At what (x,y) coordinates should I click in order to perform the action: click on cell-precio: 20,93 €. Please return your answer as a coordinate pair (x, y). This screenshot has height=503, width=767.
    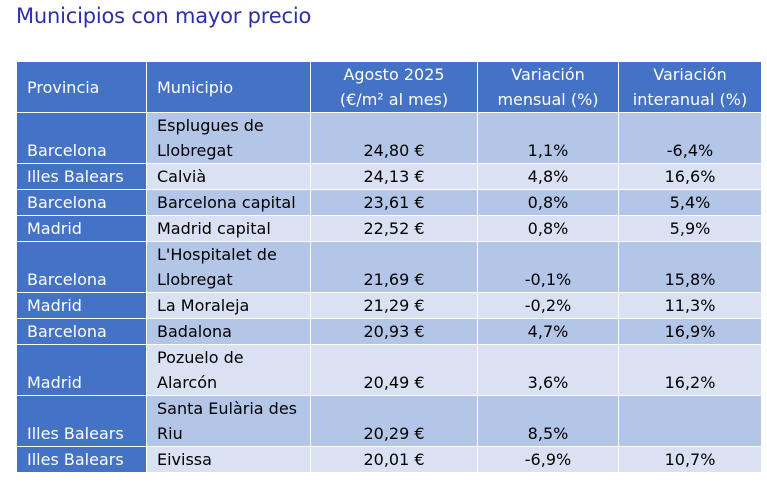
    Looking at the image, I should click on (394, 331).